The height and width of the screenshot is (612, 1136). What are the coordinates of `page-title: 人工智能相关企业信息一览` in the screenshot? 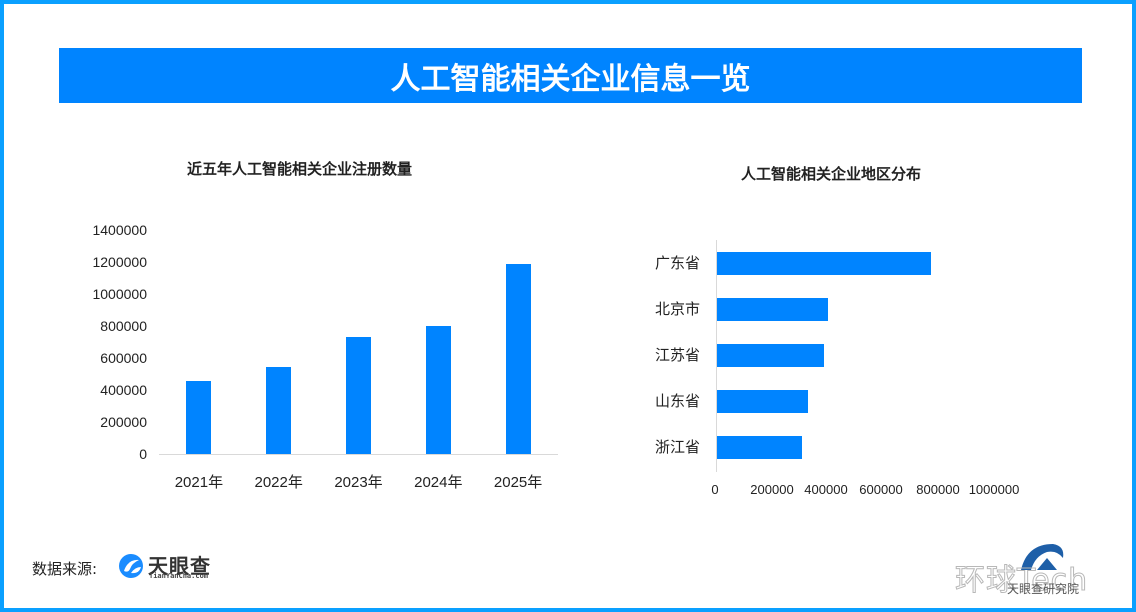 It's located at (570, 79).